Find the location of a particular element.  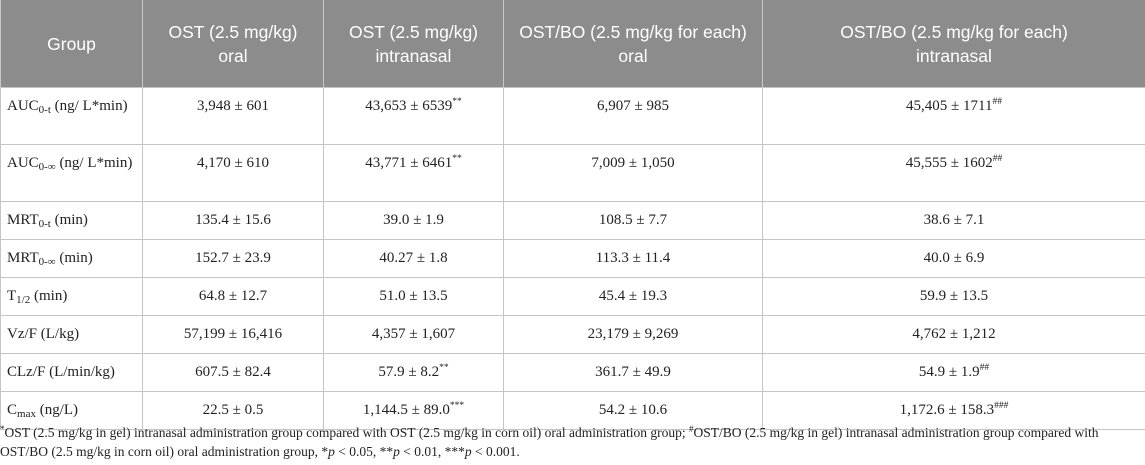

table-cell: 361.7 ± 49.9 is located at coordinates (633, 372).